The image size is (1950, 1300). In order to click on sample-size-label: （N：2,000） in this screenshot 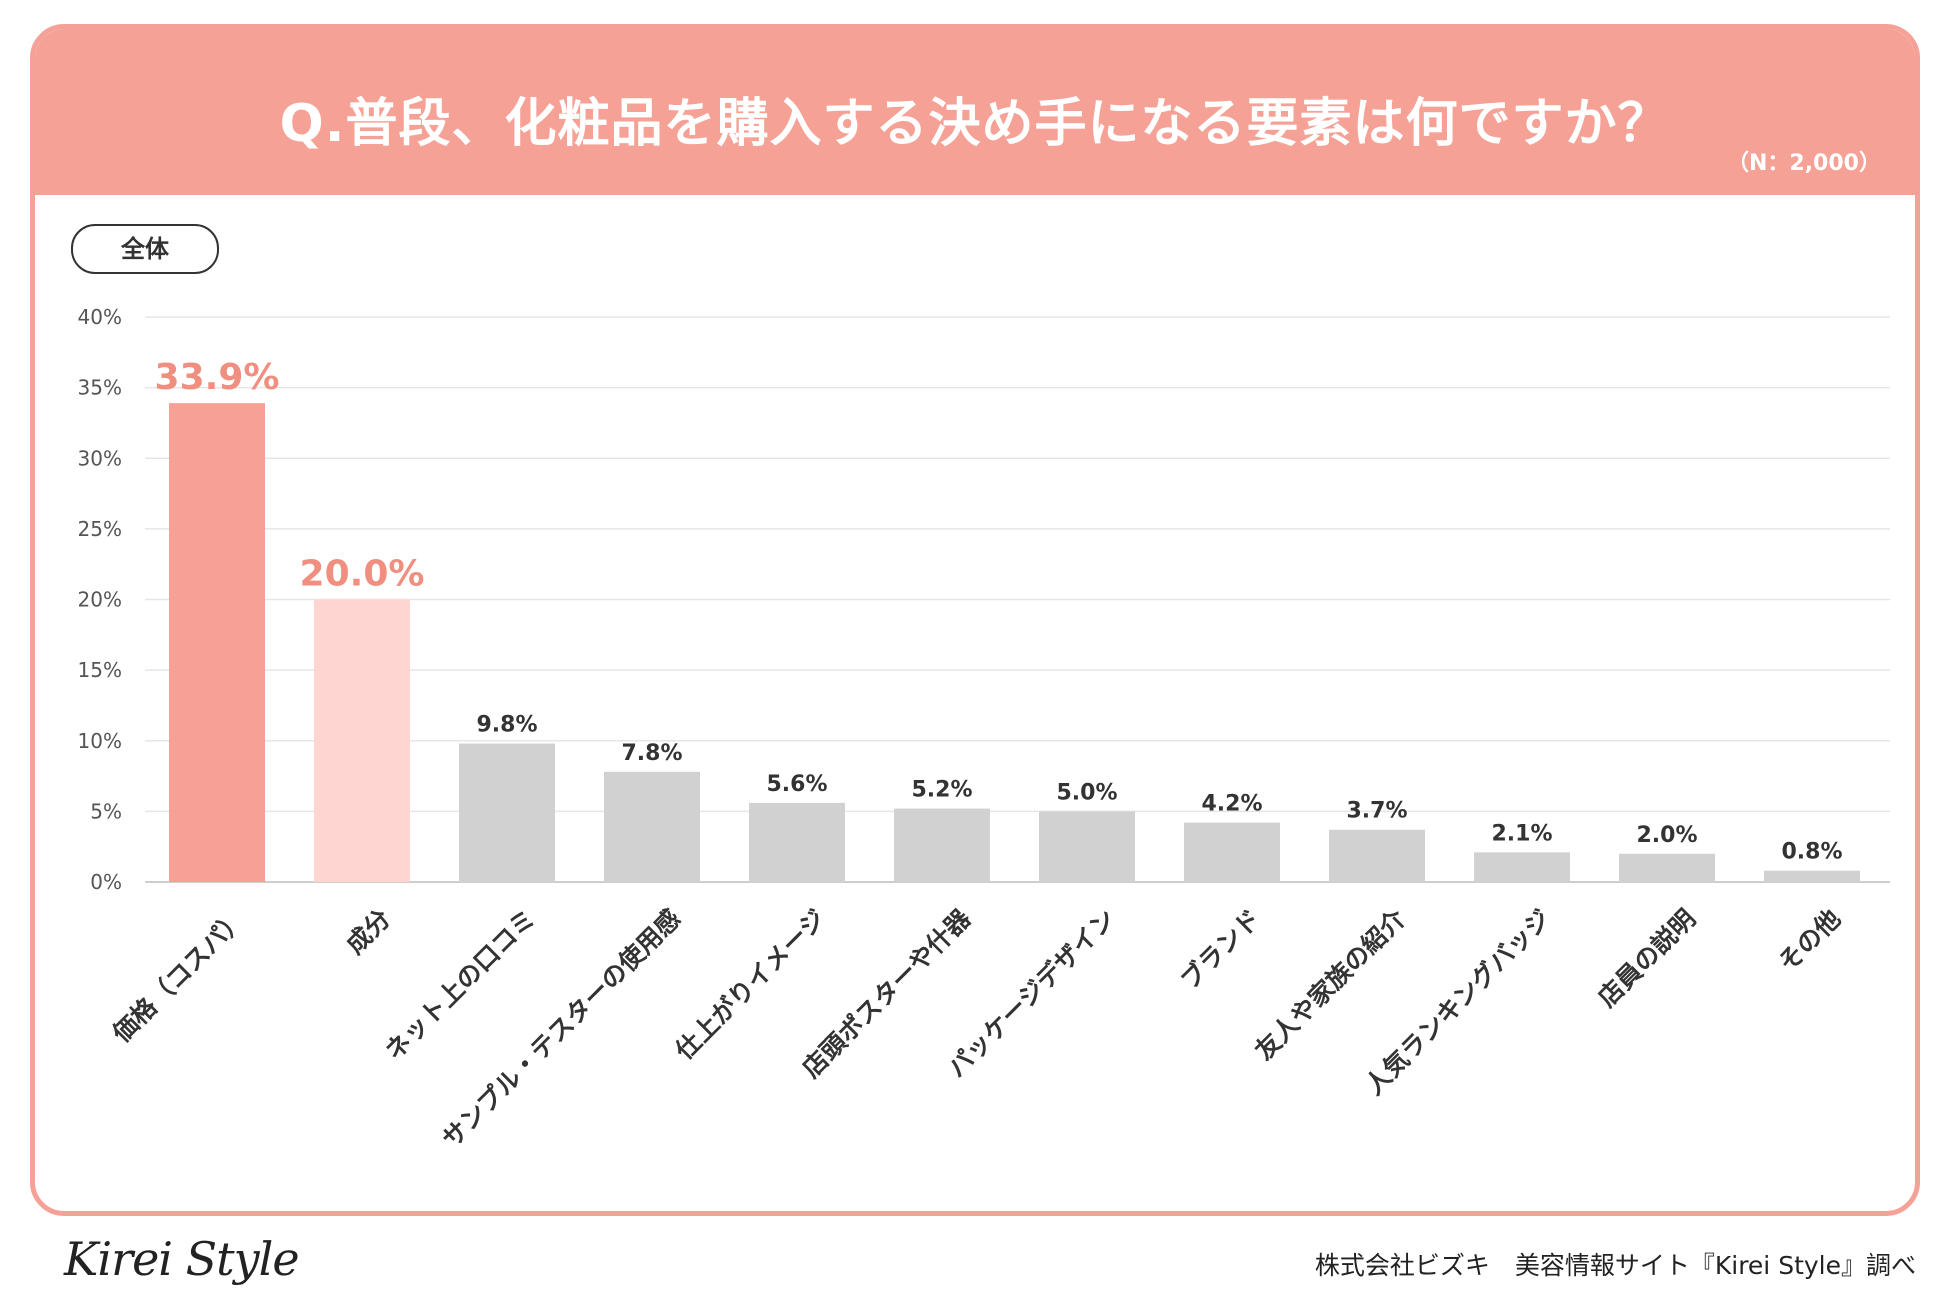, I will do `click(1803, 163)`.